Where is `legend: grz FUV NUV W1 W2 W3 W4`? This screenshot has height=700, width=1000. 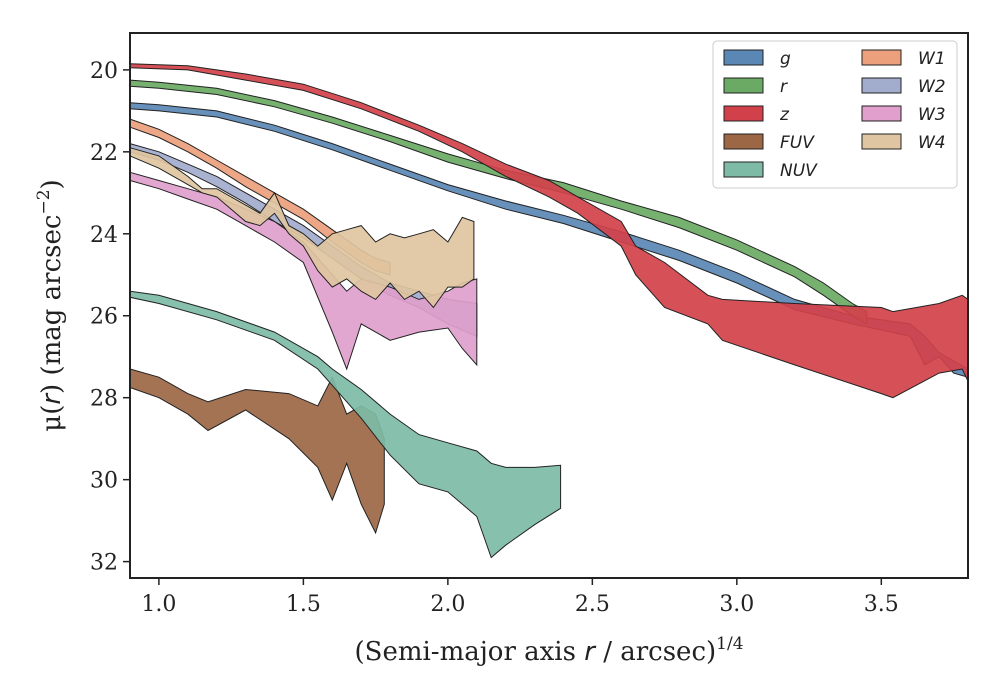
legend: grz FUV NUV W1 W2 W3 W4 is located at coordinates (835, 114).